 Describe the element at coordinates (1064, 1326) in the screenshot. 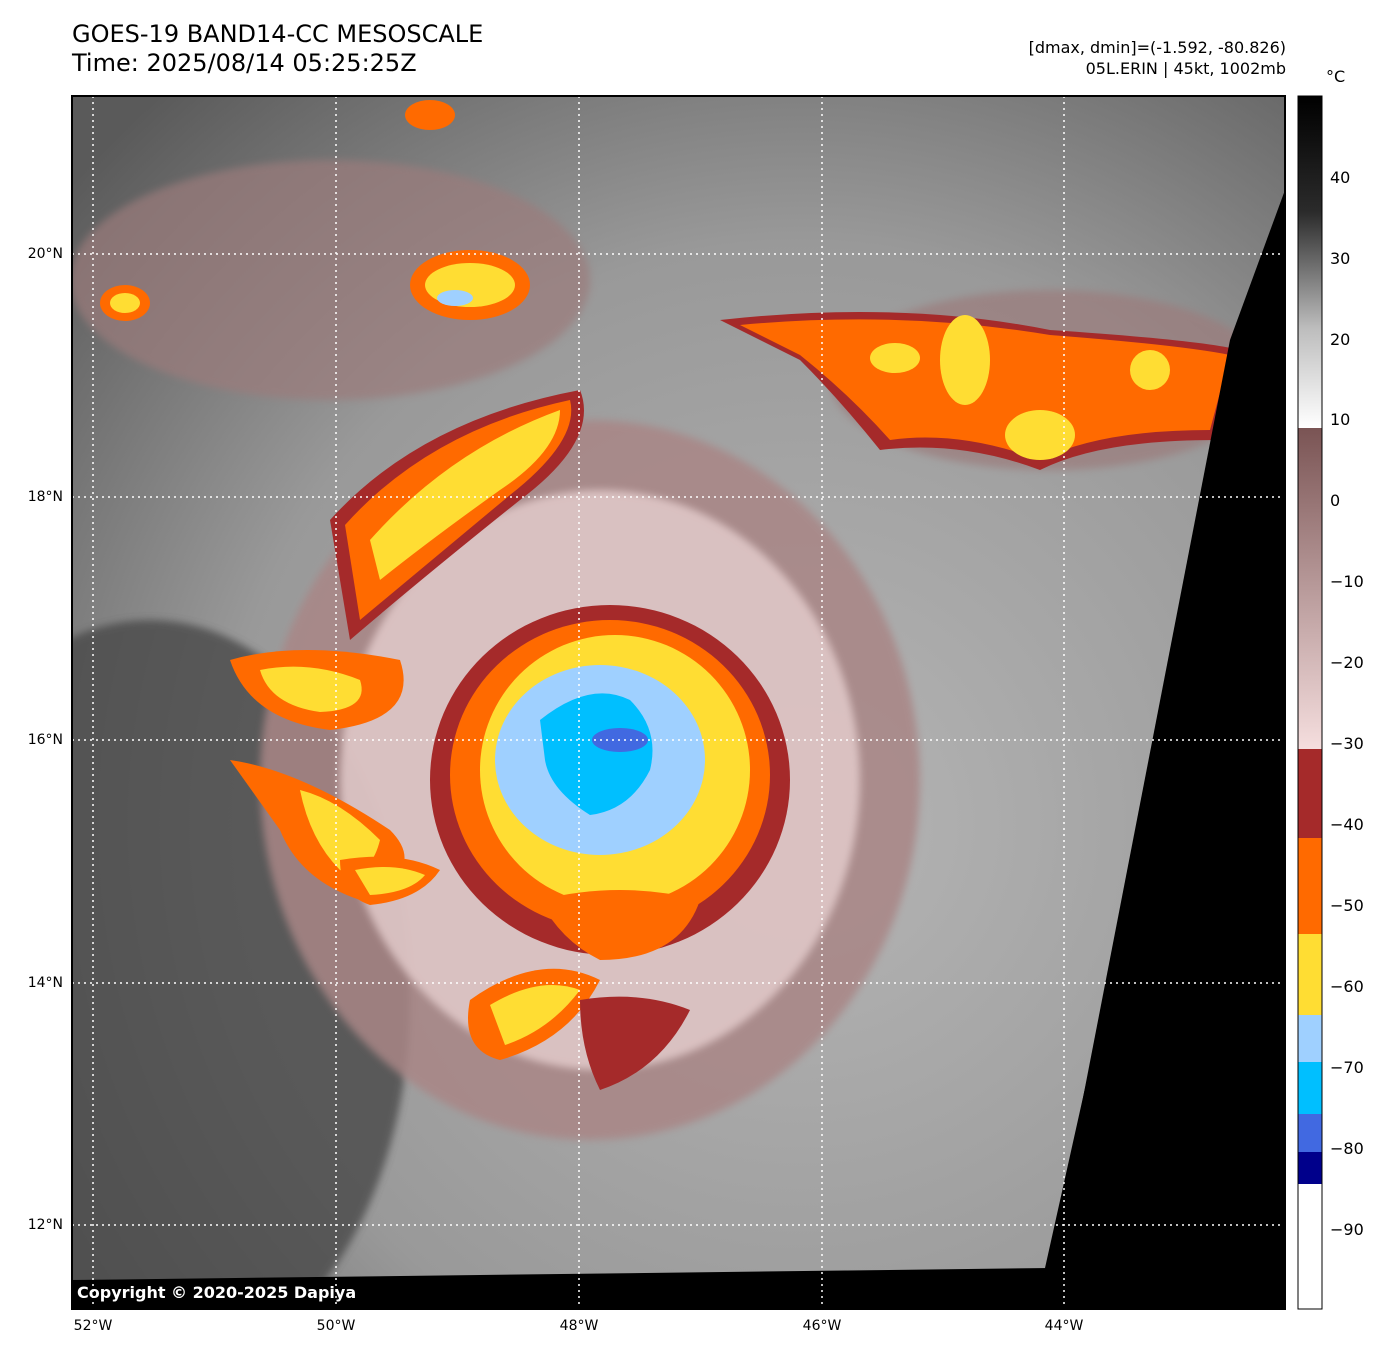

I see `lon-label-44w: 44°W` at that location.